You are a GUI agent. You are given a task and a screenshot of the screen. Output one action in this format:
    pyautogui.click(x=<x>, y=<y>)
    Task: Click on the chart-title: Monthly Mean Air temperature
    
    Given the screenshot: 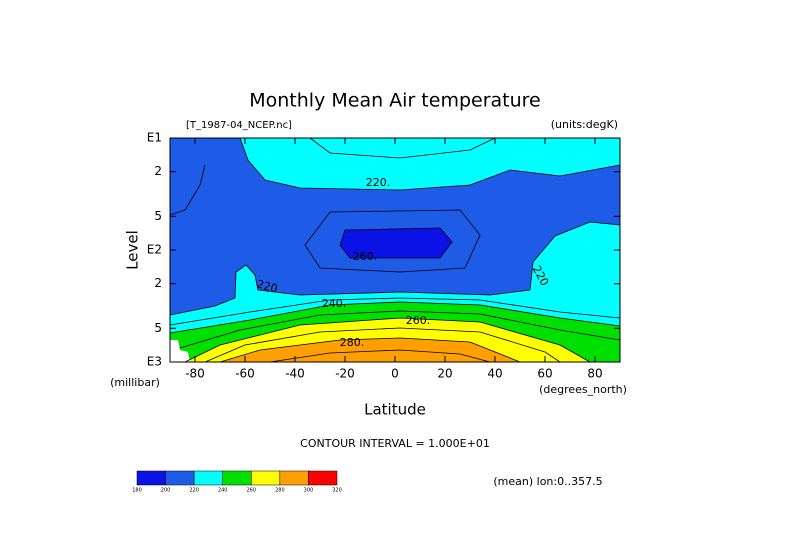 What is the action you would take?
    pyautogui.click(x=394, y=101)
    